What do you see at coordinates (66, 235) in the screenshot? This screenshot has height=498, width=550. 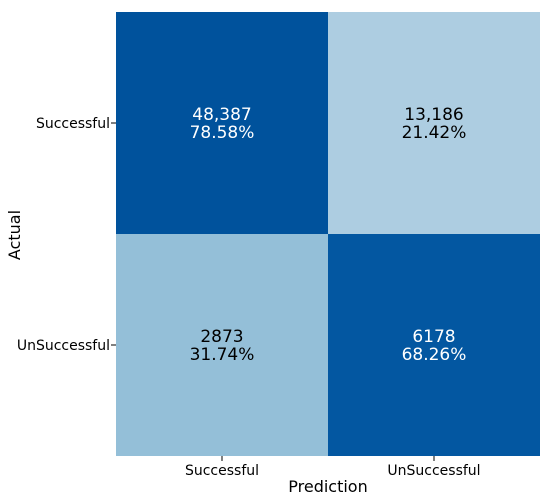 I see `y-axis-ticks: Successful UnSuccessful` at bounding box center [66, 235].